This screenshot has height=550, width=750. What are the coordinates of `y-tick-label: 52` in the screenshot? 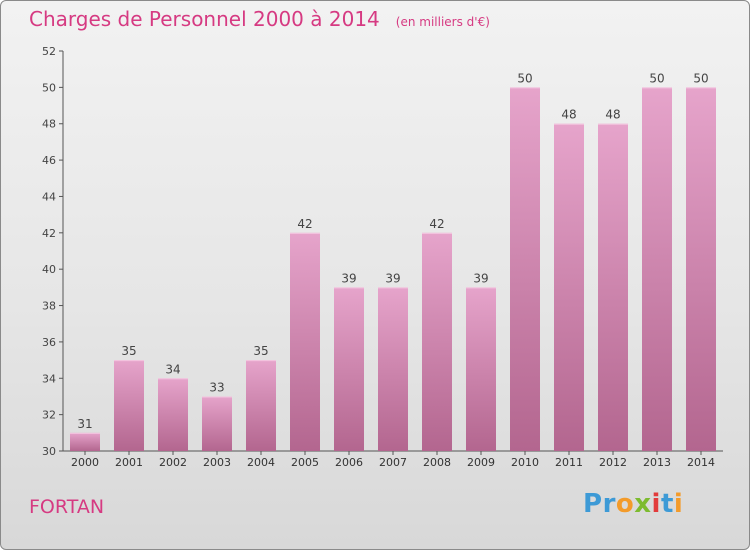 It's located at (49, 51).